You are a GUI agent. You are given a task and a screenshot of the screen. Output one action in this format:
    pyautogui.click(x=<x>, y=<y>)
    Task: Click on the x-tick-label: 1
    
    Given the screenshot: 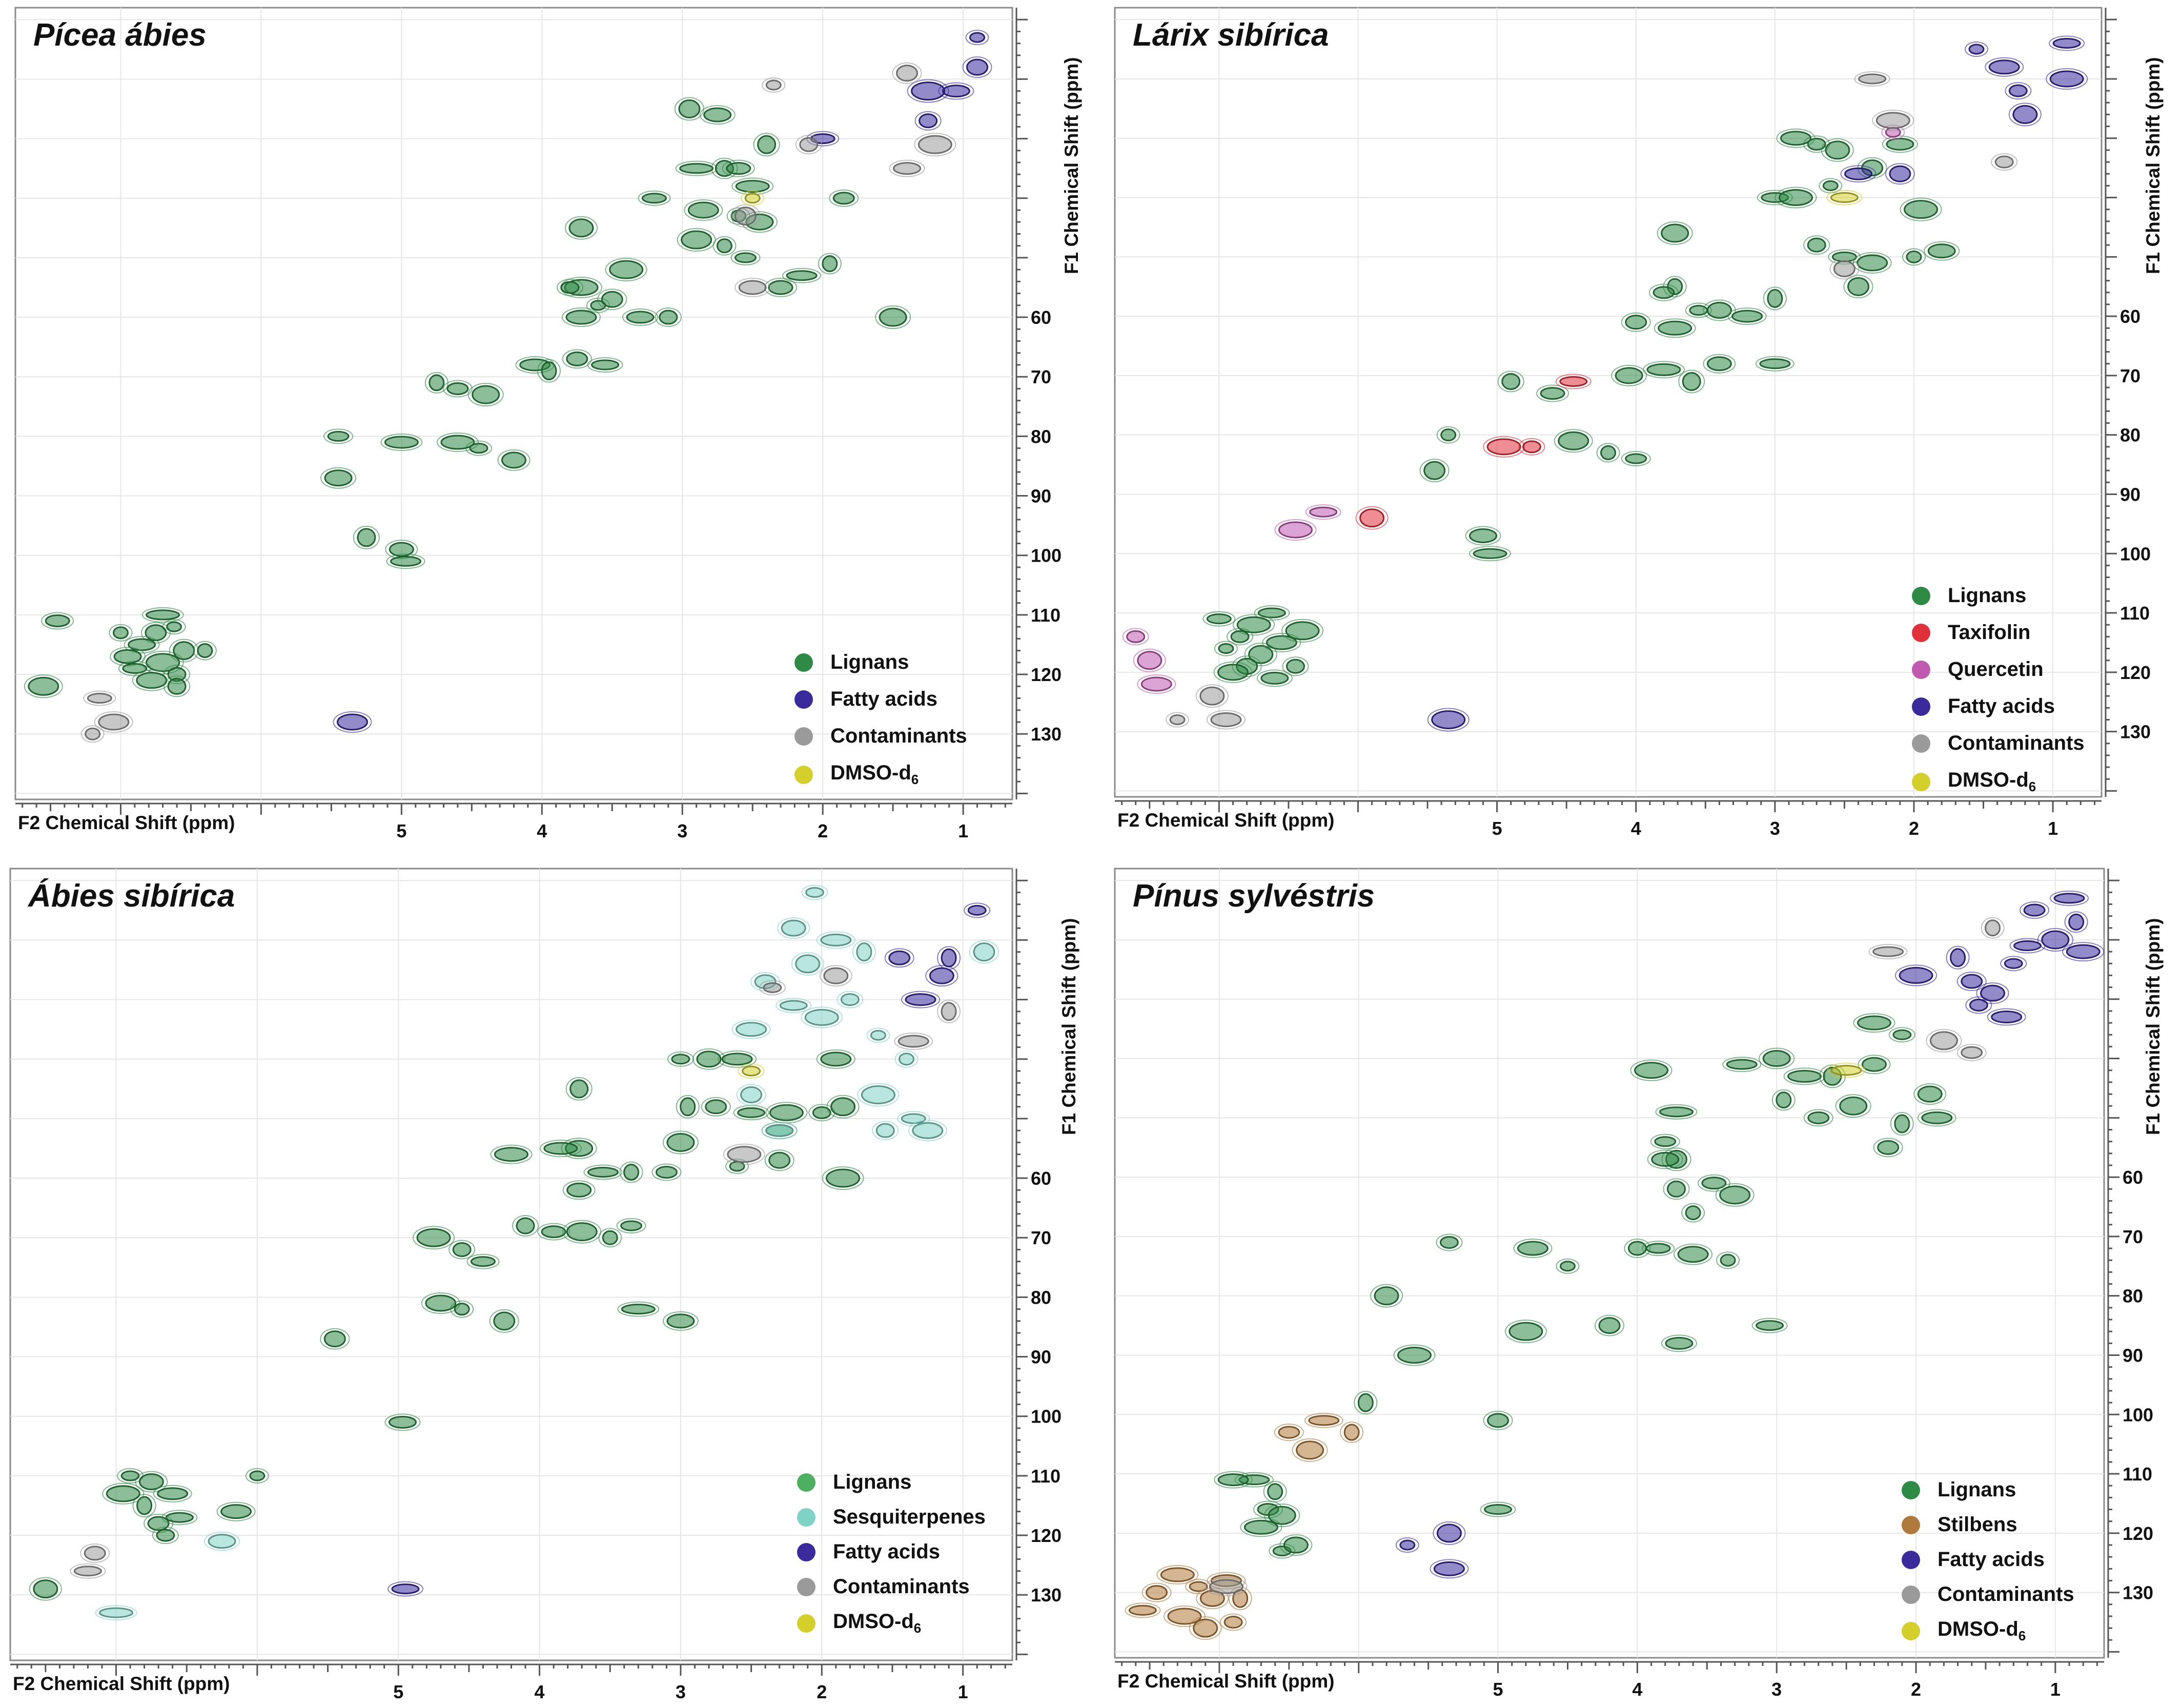 What is the action you would take?
    pyautogui.click(x=963, y=830)
    